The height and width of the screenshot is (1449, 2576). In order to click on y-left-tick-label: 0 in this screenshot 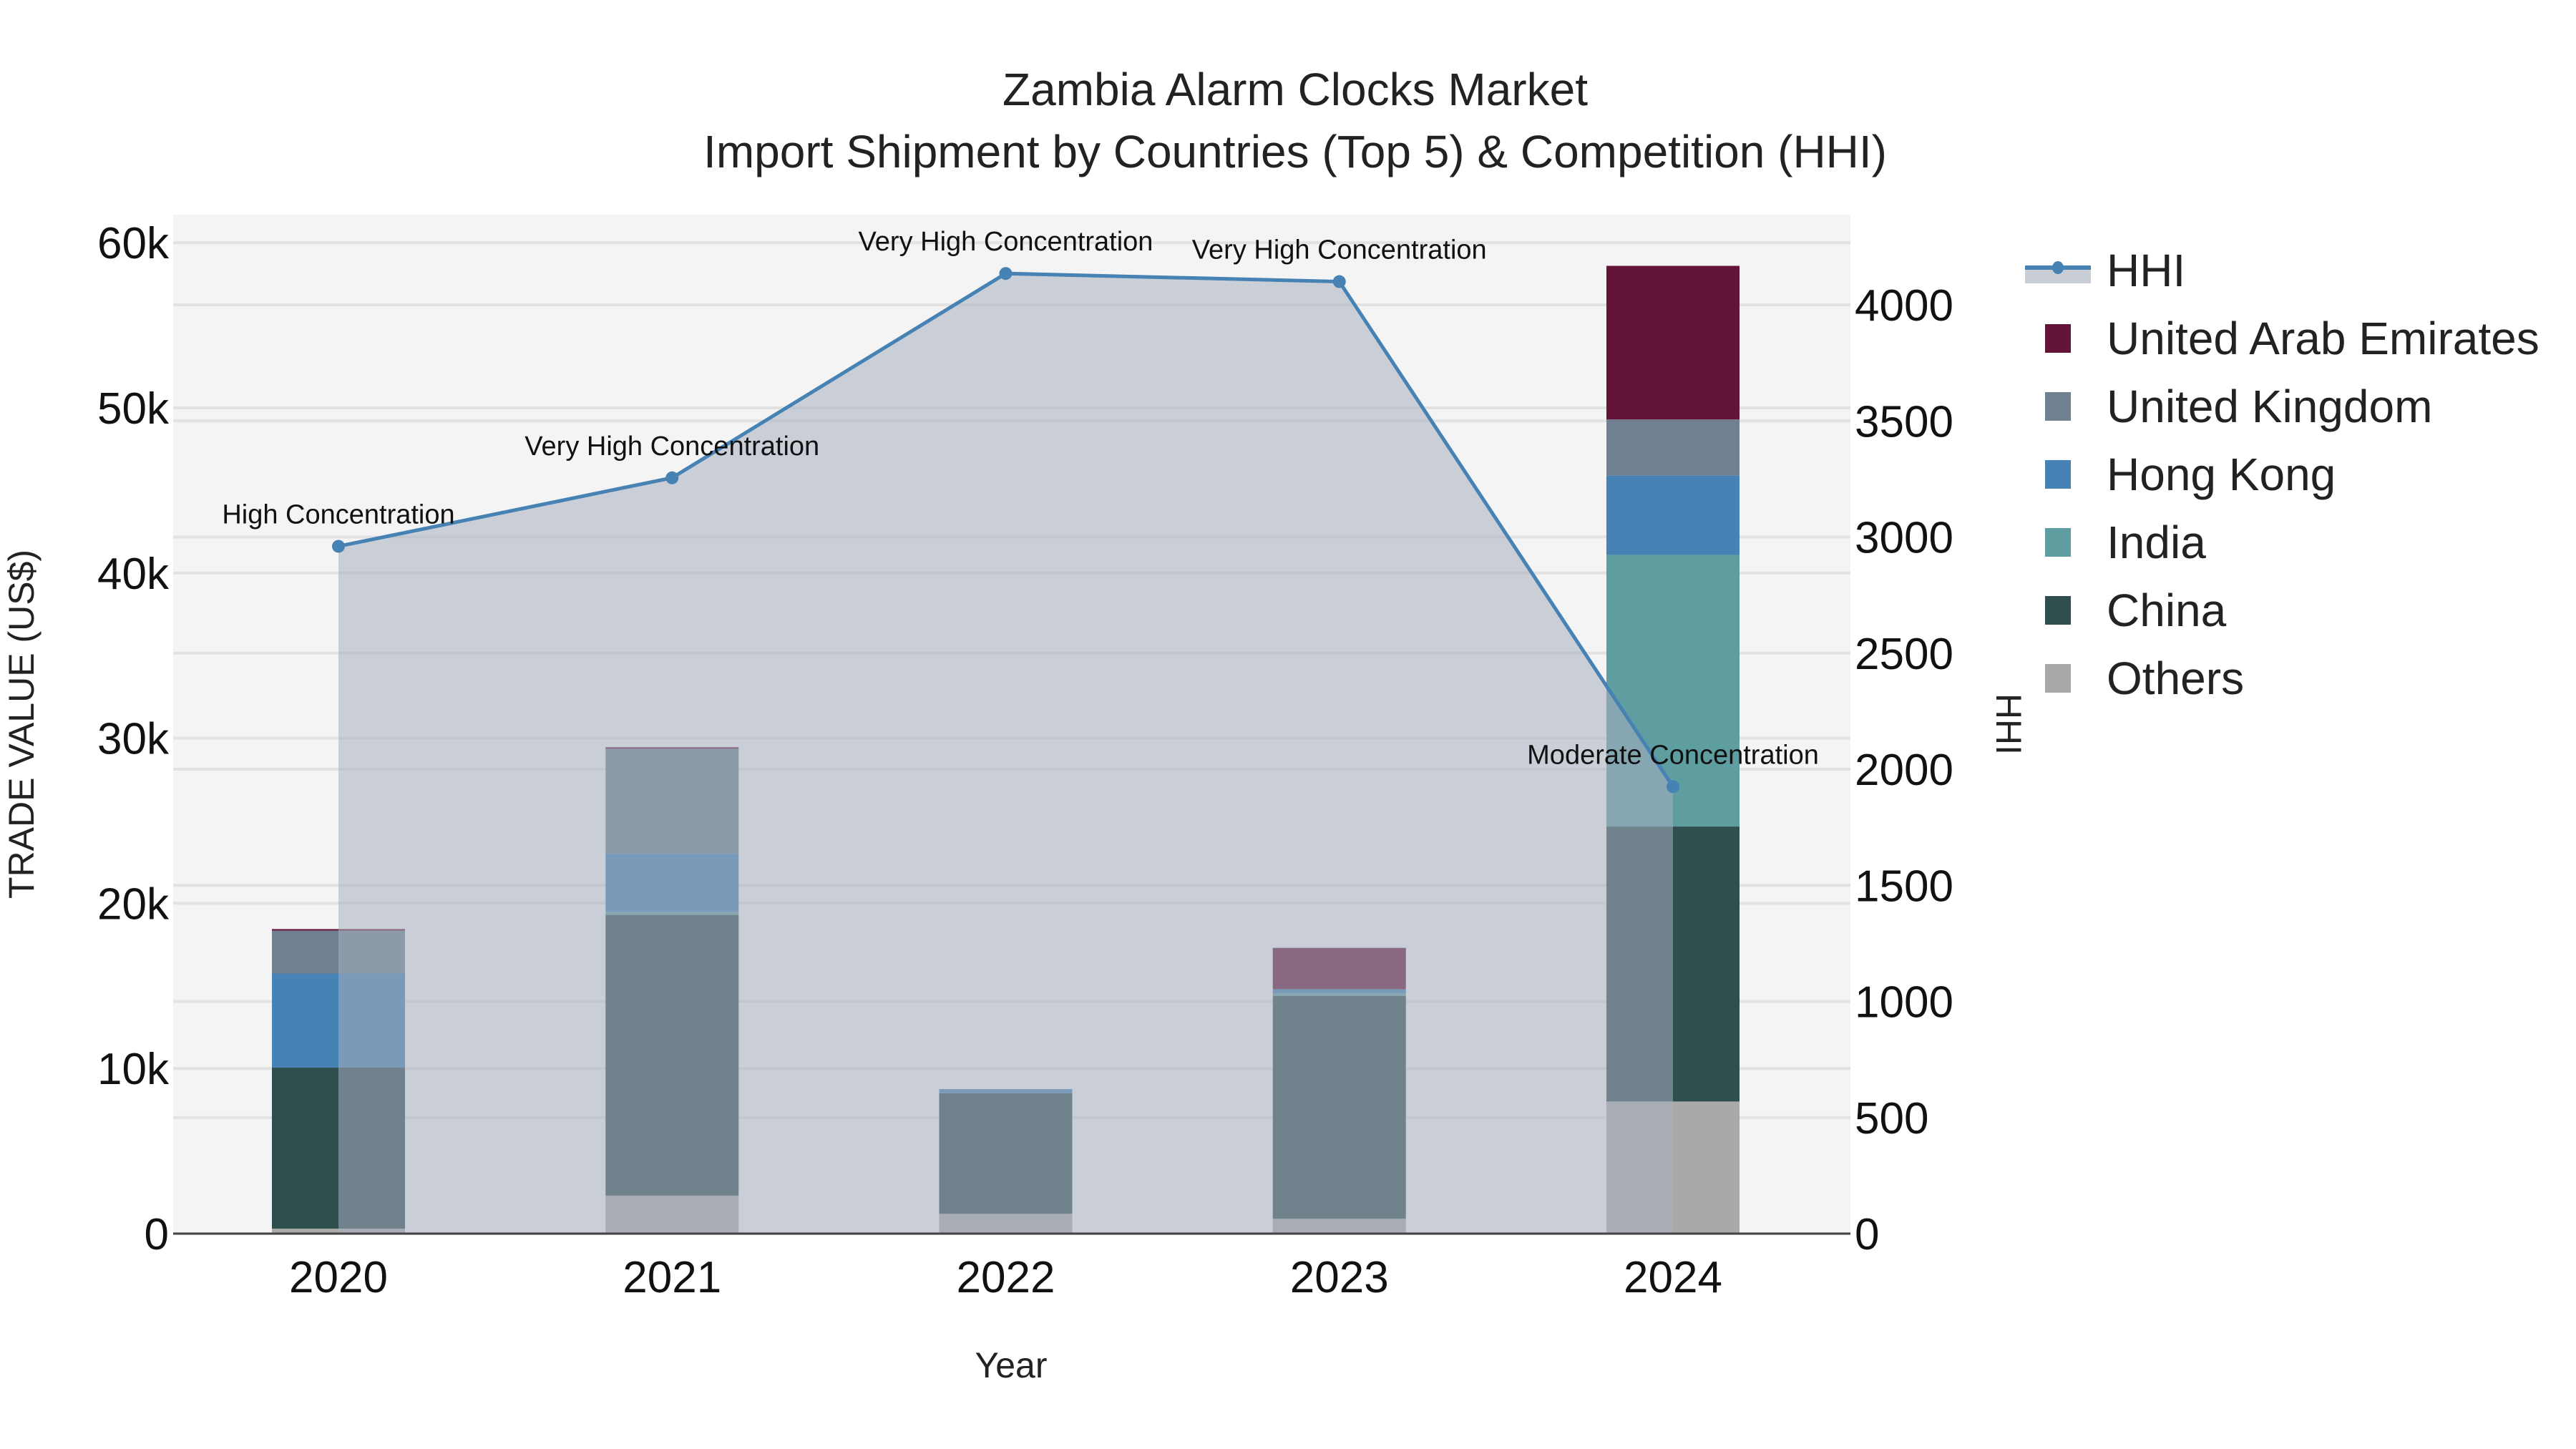, I will do `click(157, 1234)`.